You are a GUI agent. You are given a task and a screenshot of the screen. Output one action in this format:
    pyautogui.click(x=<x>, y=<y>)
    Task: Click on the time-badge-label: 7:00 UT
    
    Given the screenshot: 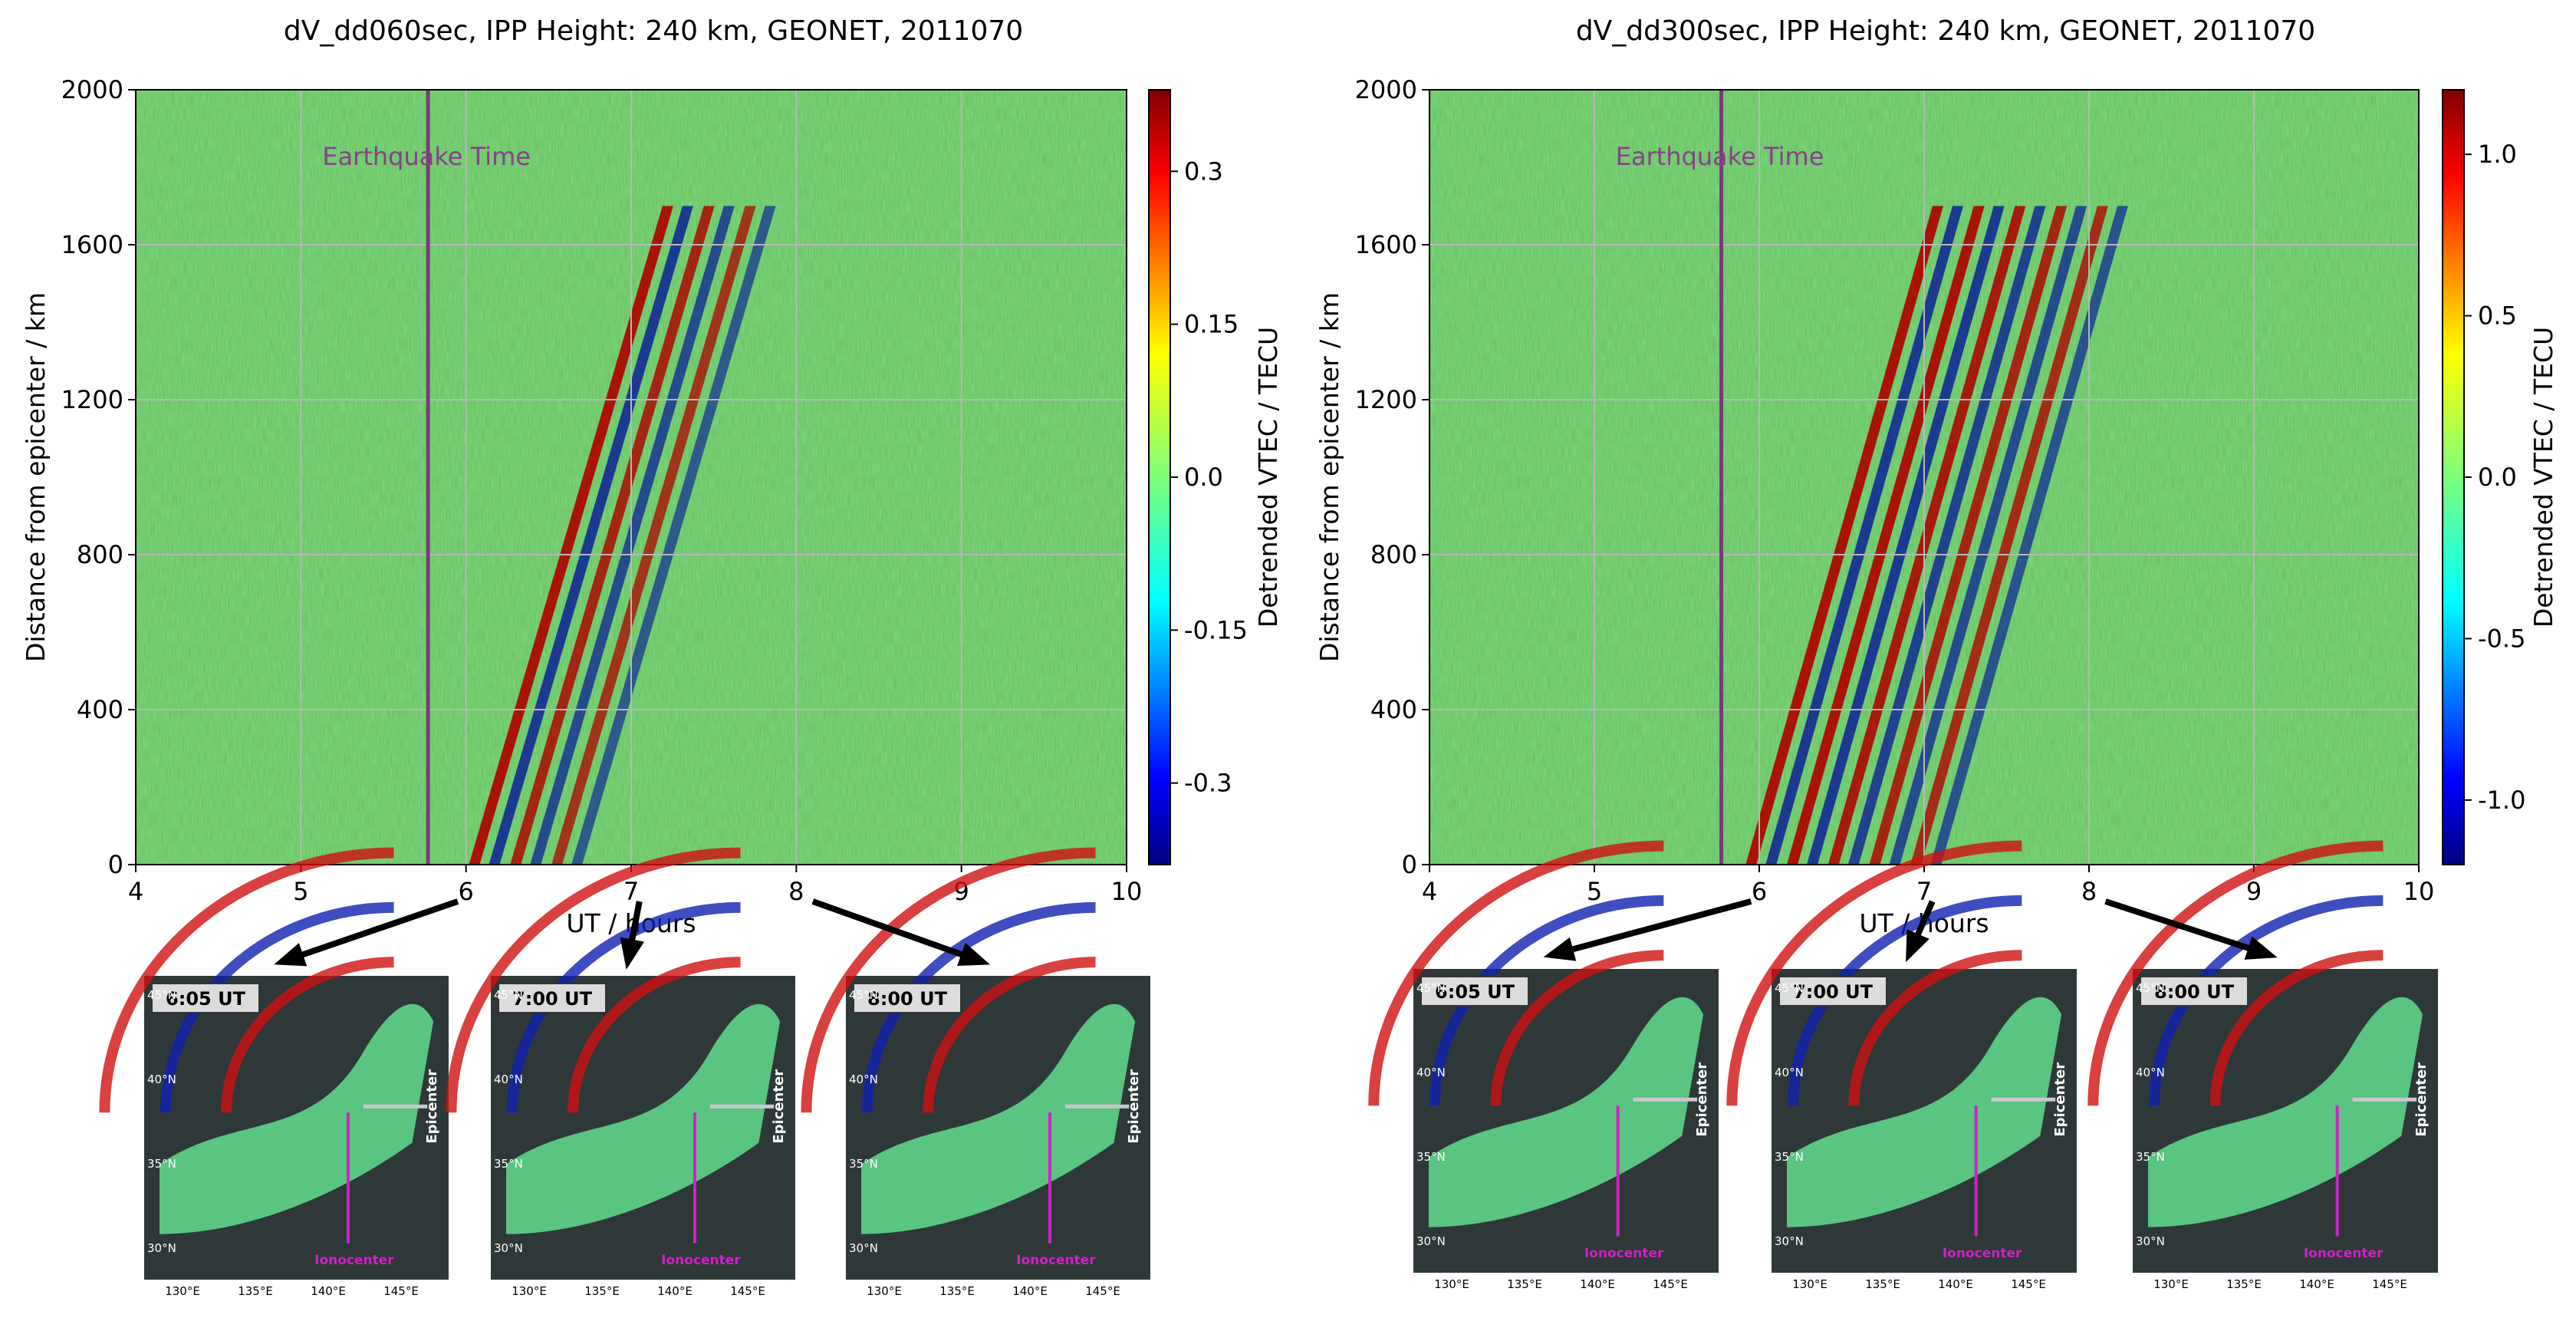 What is the action you would take?
    pyautogui.click(x=1833, y=992)
    